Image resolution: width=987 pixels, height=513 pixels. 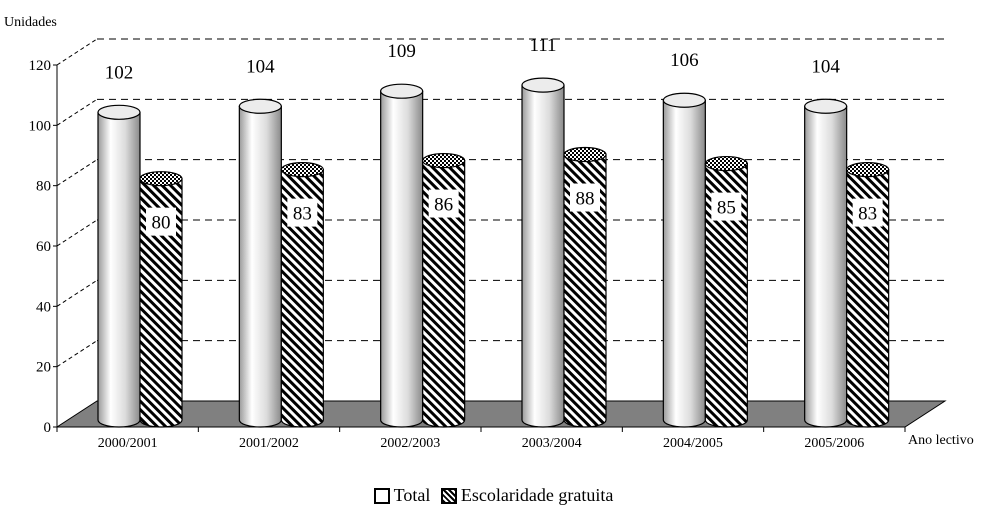 I want to click on data-label-total: 109, so click(x=401, y=51).